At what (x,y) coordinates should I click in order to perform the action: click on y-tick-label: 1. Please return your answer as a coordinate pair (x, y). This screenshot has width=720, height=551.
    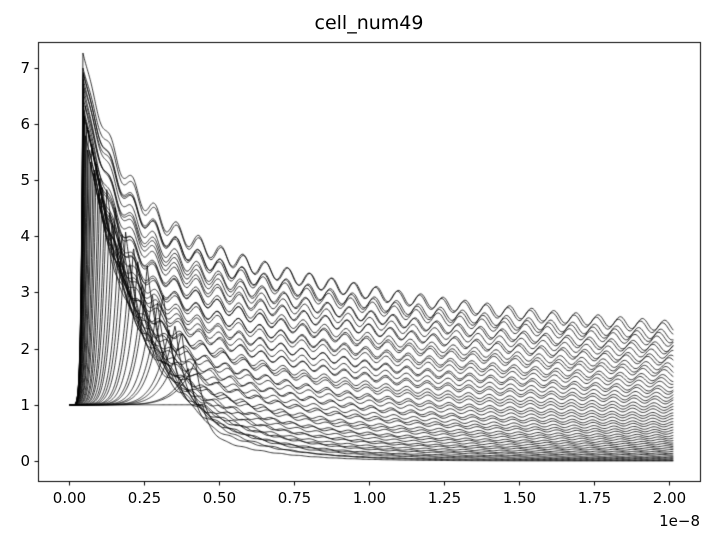
    Looking at the image, I should click on (25, 404).